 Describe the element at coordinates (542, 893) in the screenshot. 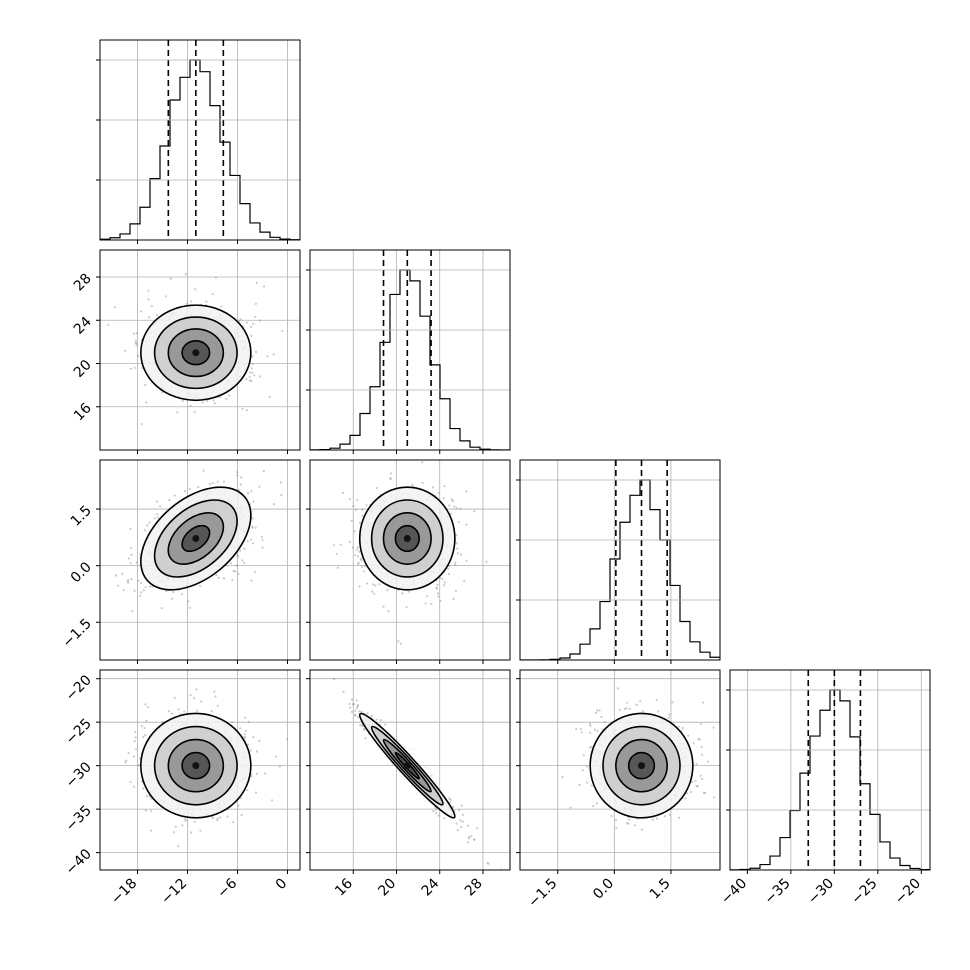

I see `x-tick-label: −1.5` at that location.